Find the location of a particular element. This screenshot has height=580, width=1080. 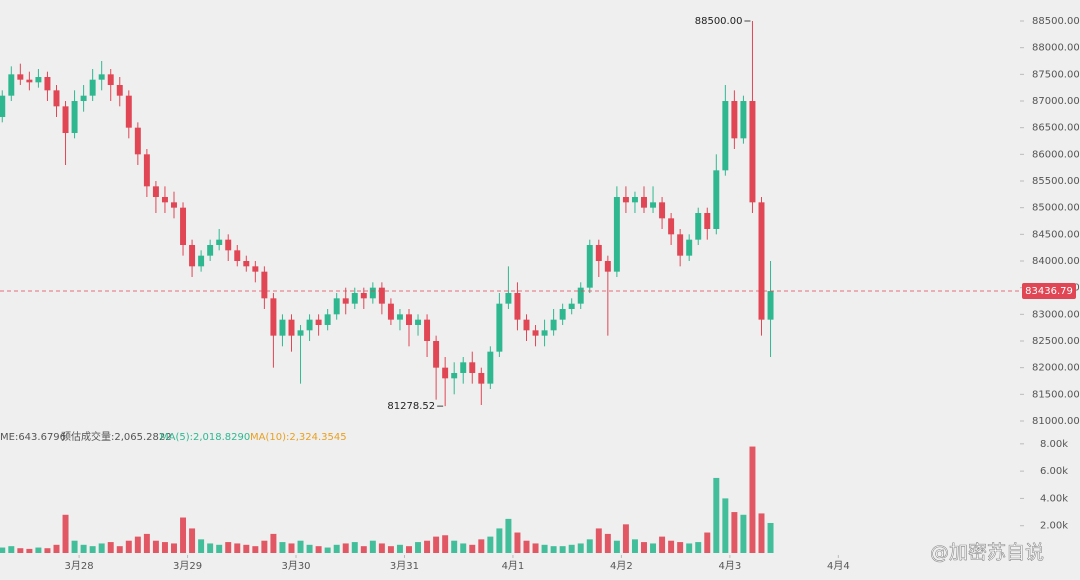

x-tick-label: 3月31 is located at coordinates (404, 566).